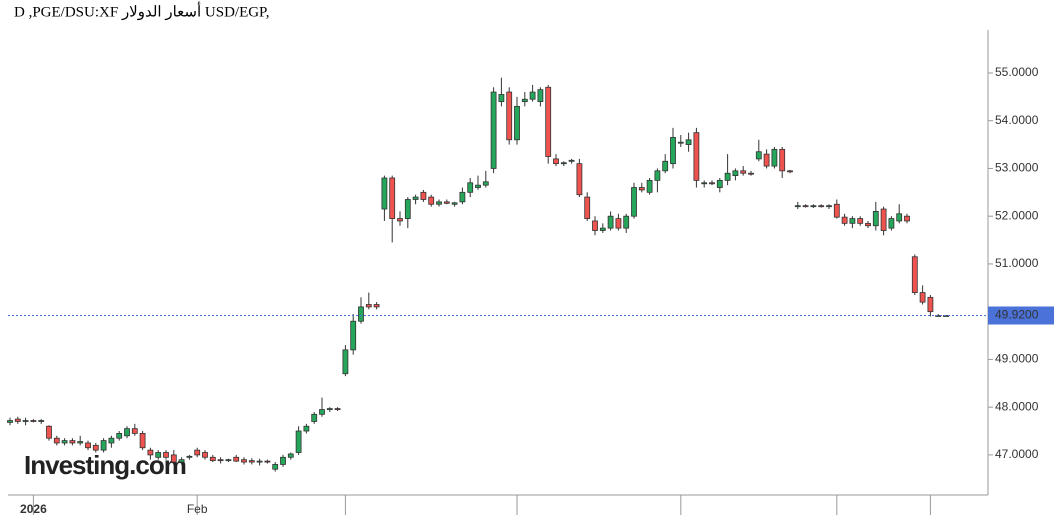 This screenshot has height=525, width=1059. I want to click on y-tick-label: 55.0000, so click(1017, 72).